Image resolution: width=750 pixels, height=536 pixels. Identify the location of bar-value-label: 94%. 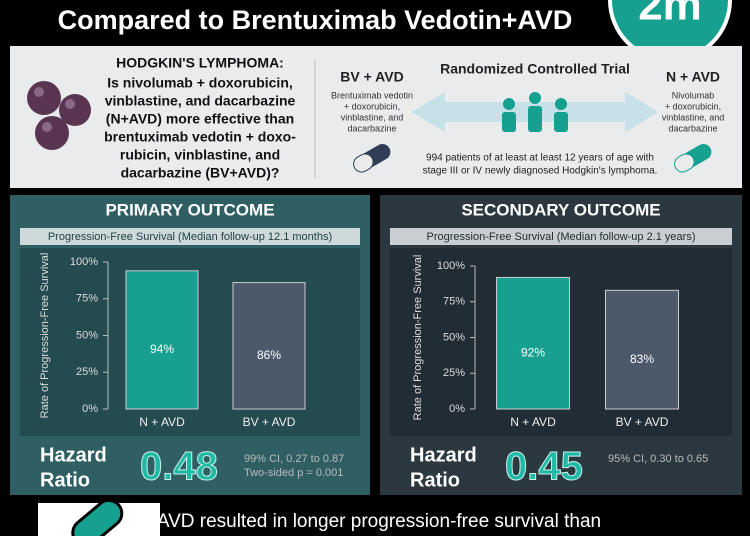
(162, 349).